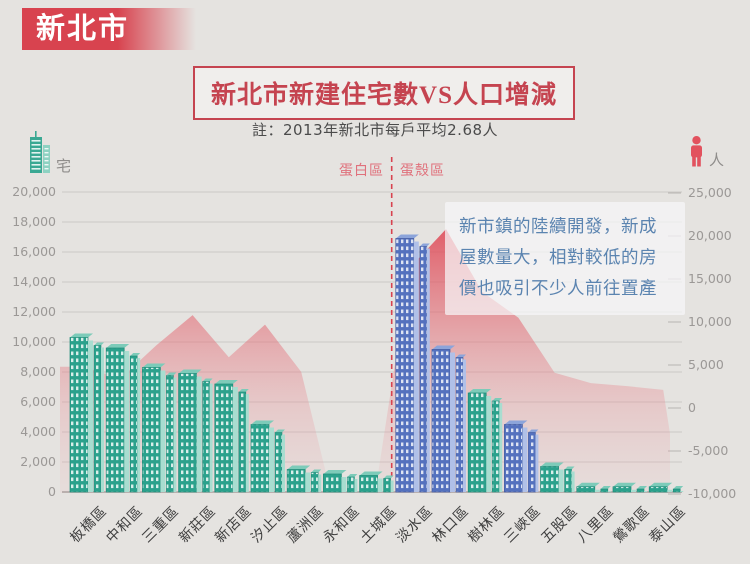  What do you see at coordinates (565, 258) in the screenshot?
I see `annotation-callout: 新市鎮的陸續開發，新成屋數量大，相對較低的房價也吸引不少人前往置產` at bounding box center [565, 258].